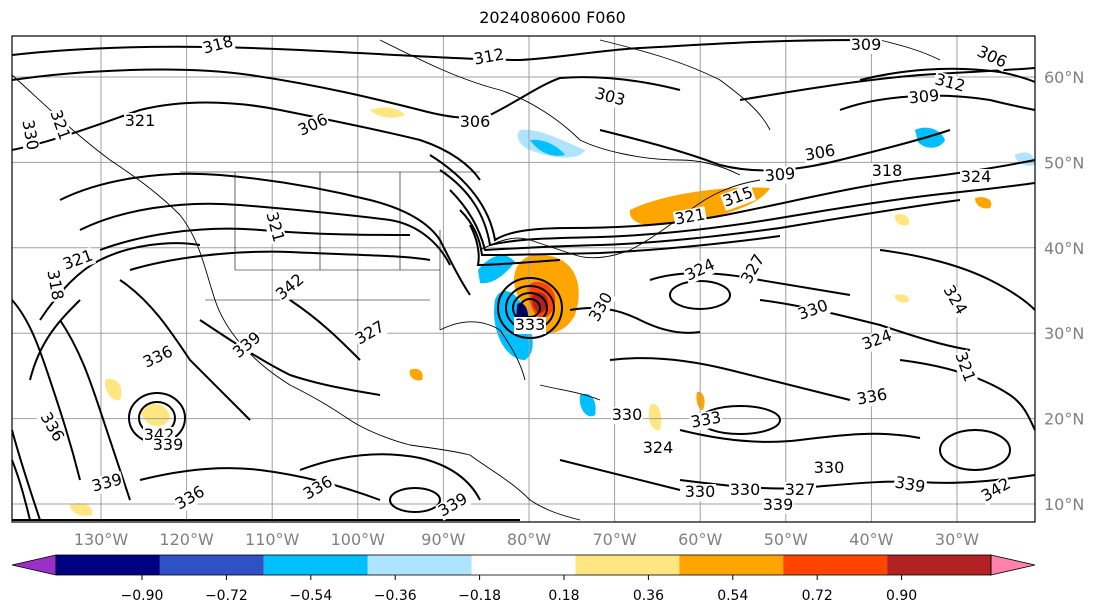 This screenshot has height=615, width=1105. I want to click on lon-tick-label: 110°W, so click(272, 539).